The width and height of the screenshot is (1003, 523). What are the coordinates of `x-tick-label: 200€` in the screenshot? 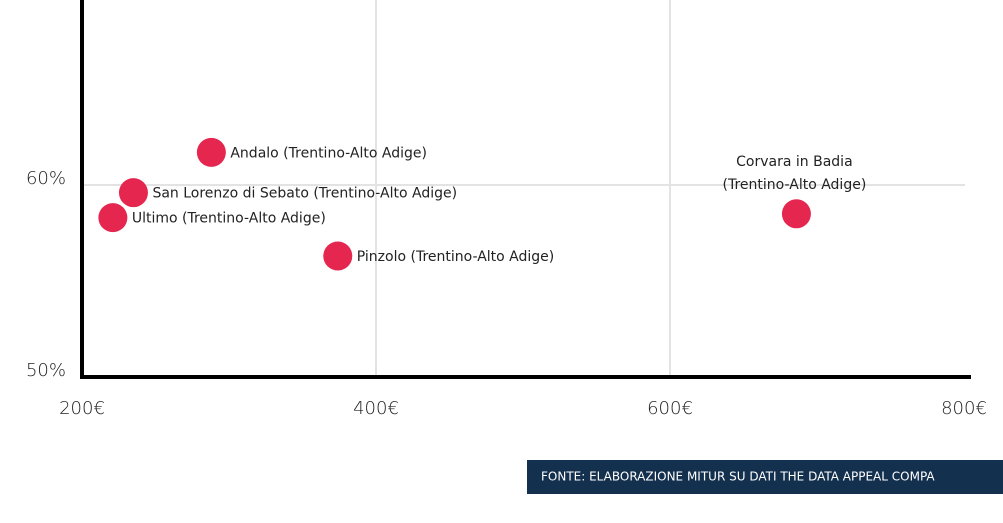 It's located at (82, 408).